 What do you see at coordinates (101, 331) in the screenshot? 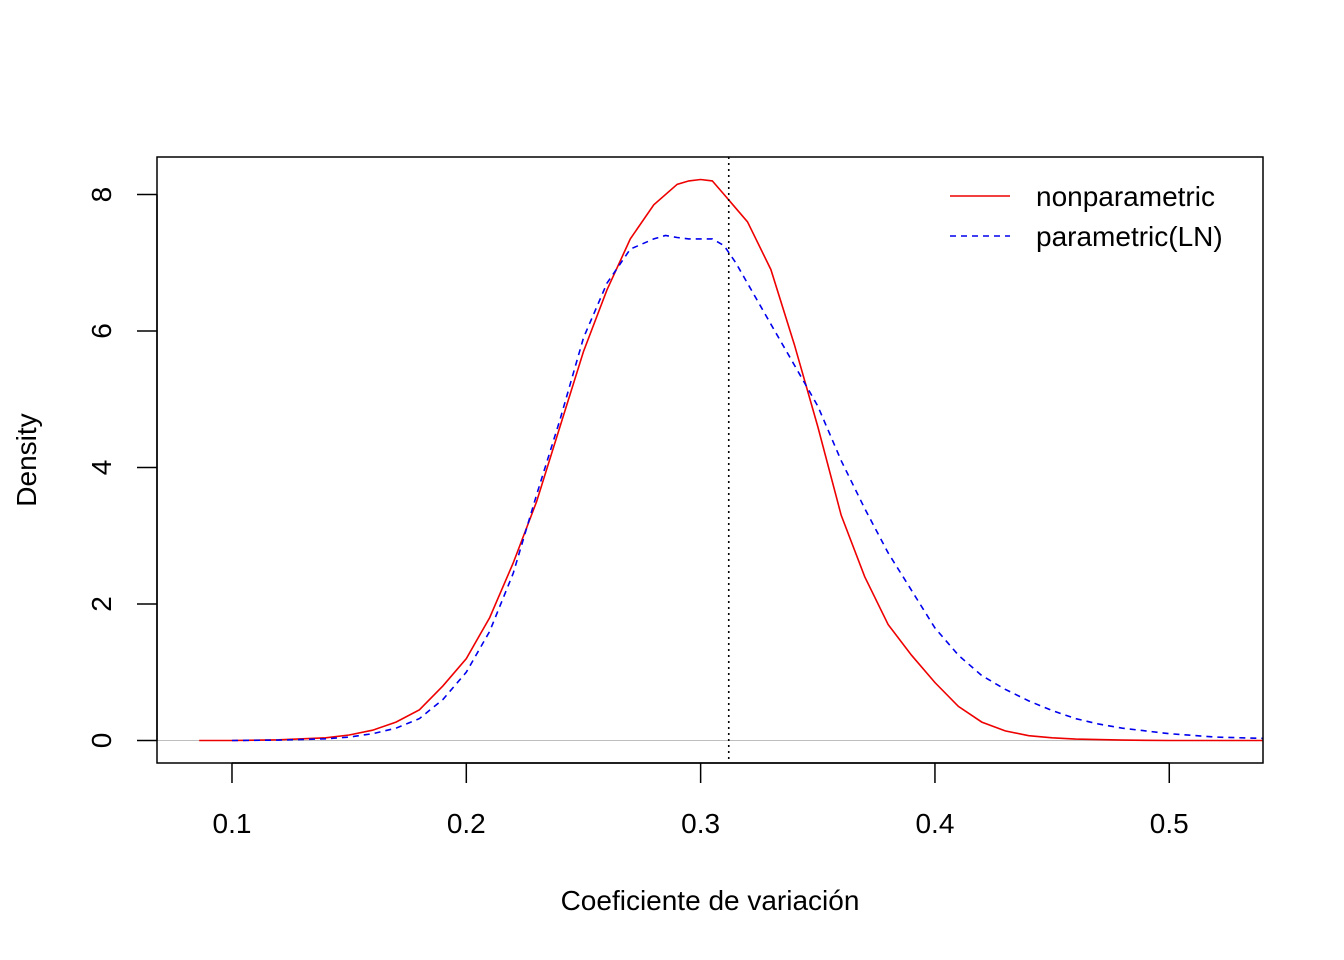
I see `y-tick-label: 6` at bounding box center [101, 331].